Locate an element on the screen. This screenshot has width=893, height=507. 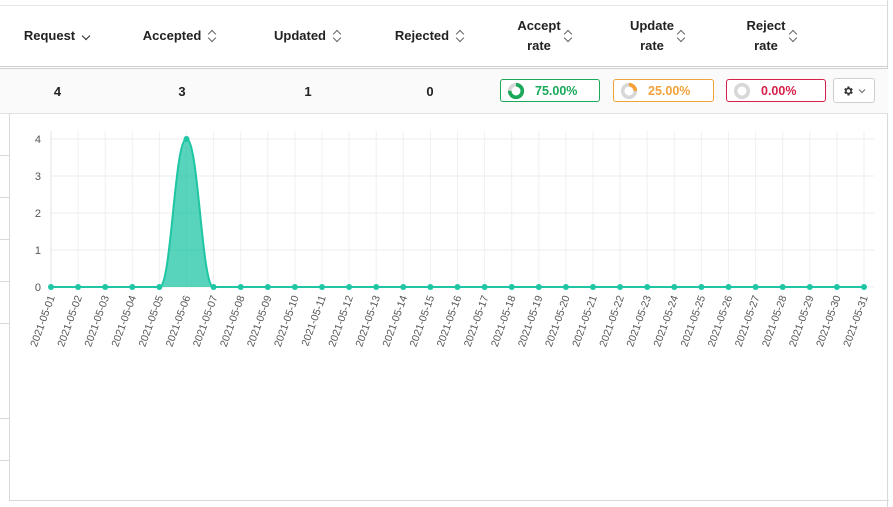
request-value: 4 is located at coordinates (57, 91).